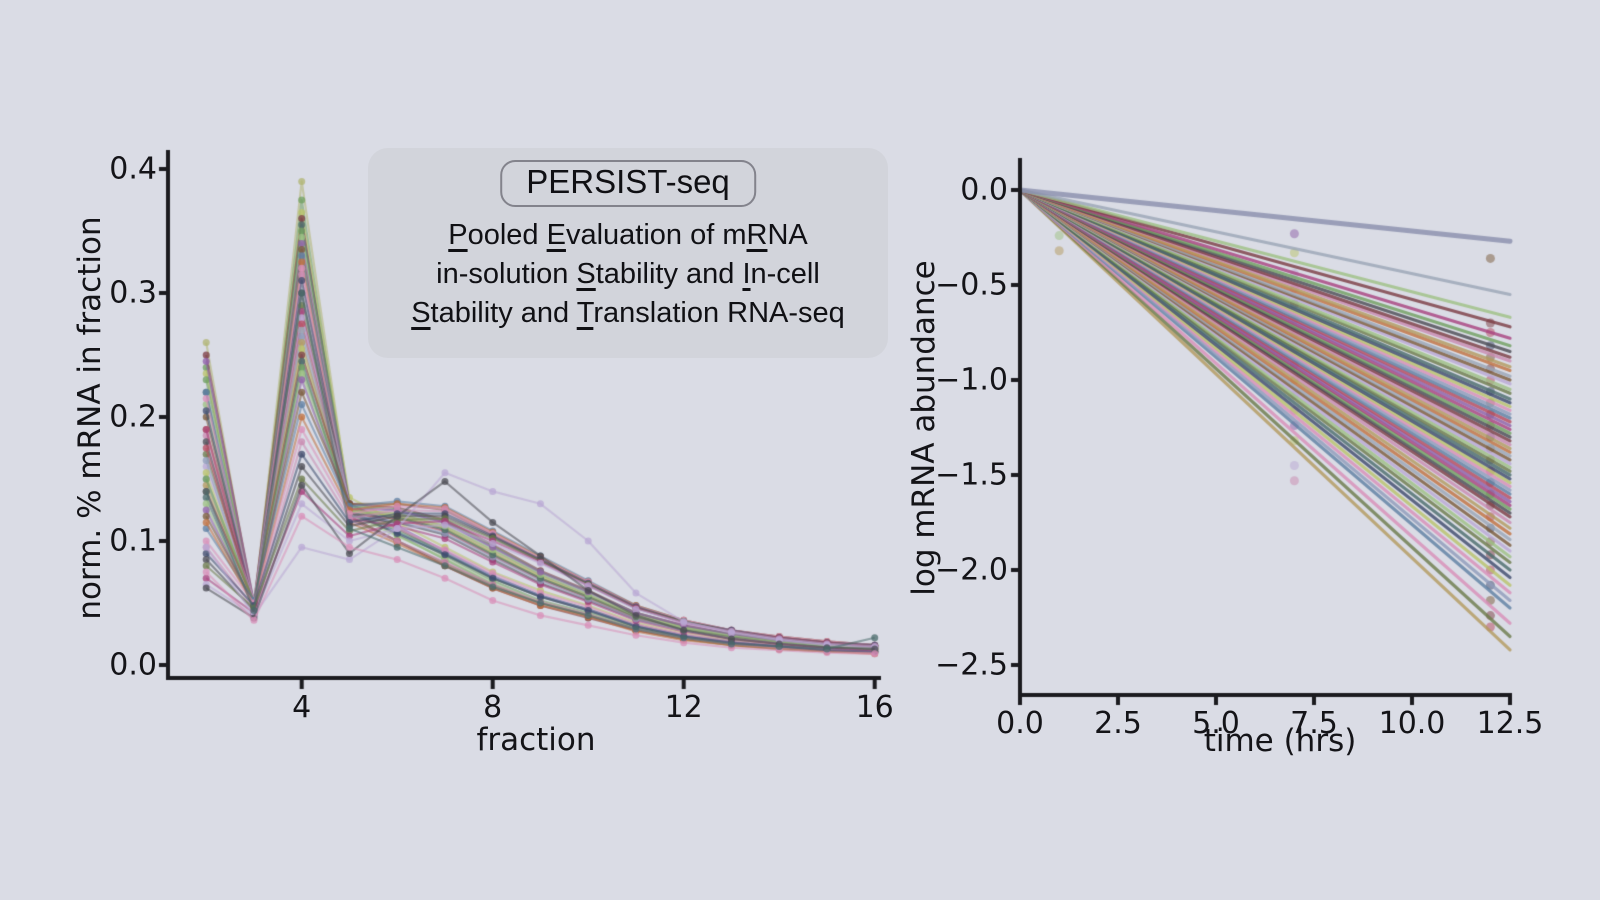  Describe the element at coordinates (536, 740) in the screenshot. I see `left-x-axis-label: fraction` at that location.